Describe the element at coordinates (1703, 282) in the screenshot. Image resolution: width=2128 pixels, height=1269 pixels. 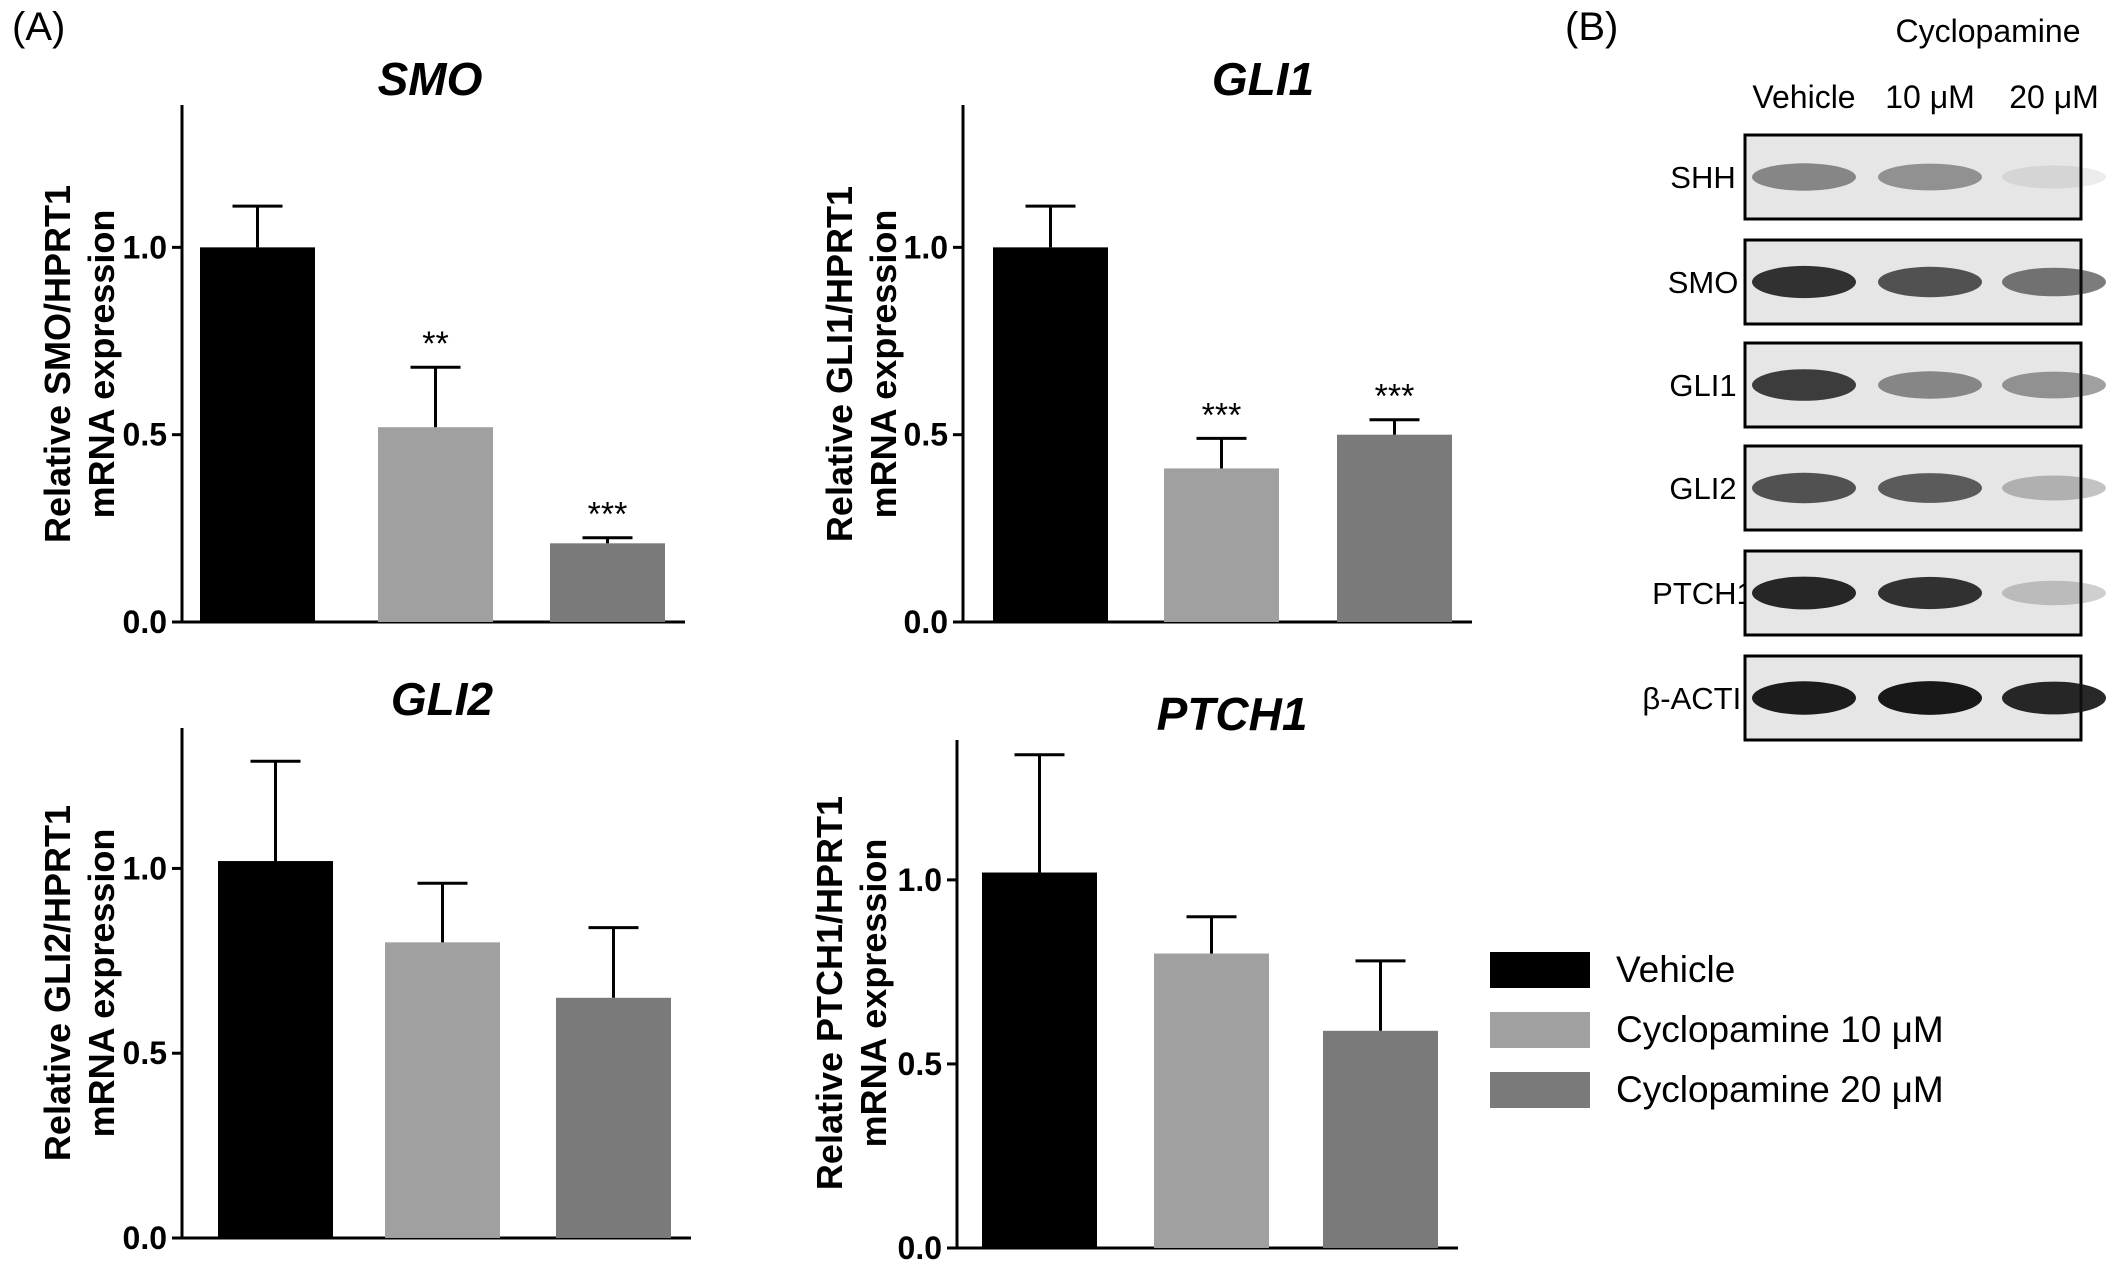
I see `blot-row-label: SMO` at that location.